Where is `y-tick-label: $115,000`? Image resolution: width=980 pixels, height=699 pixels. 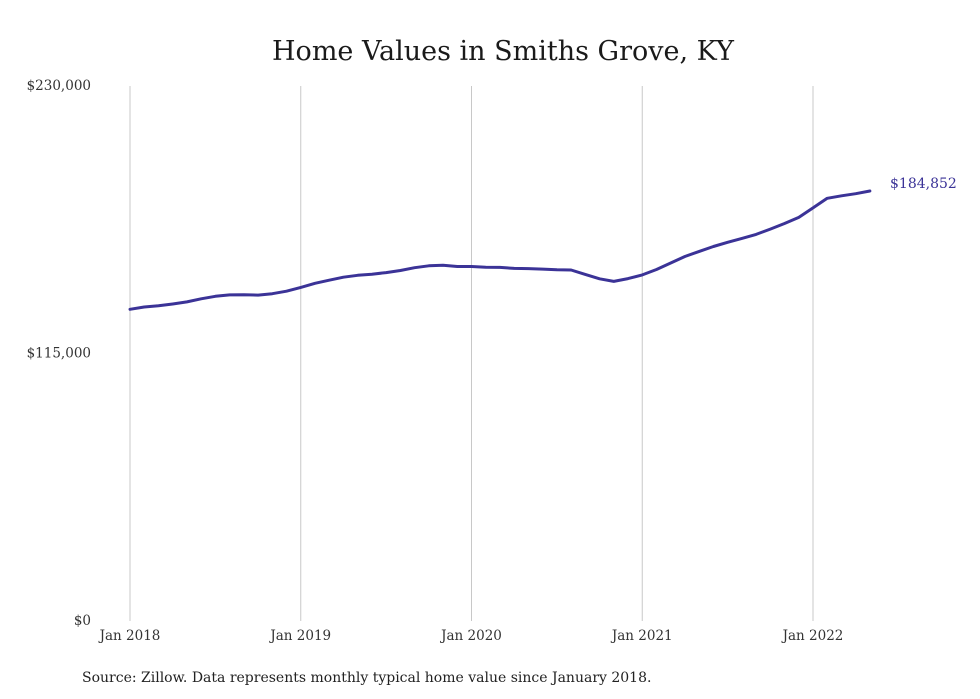
y-tick-label: $115,000 is located at coordinates (59, 354).